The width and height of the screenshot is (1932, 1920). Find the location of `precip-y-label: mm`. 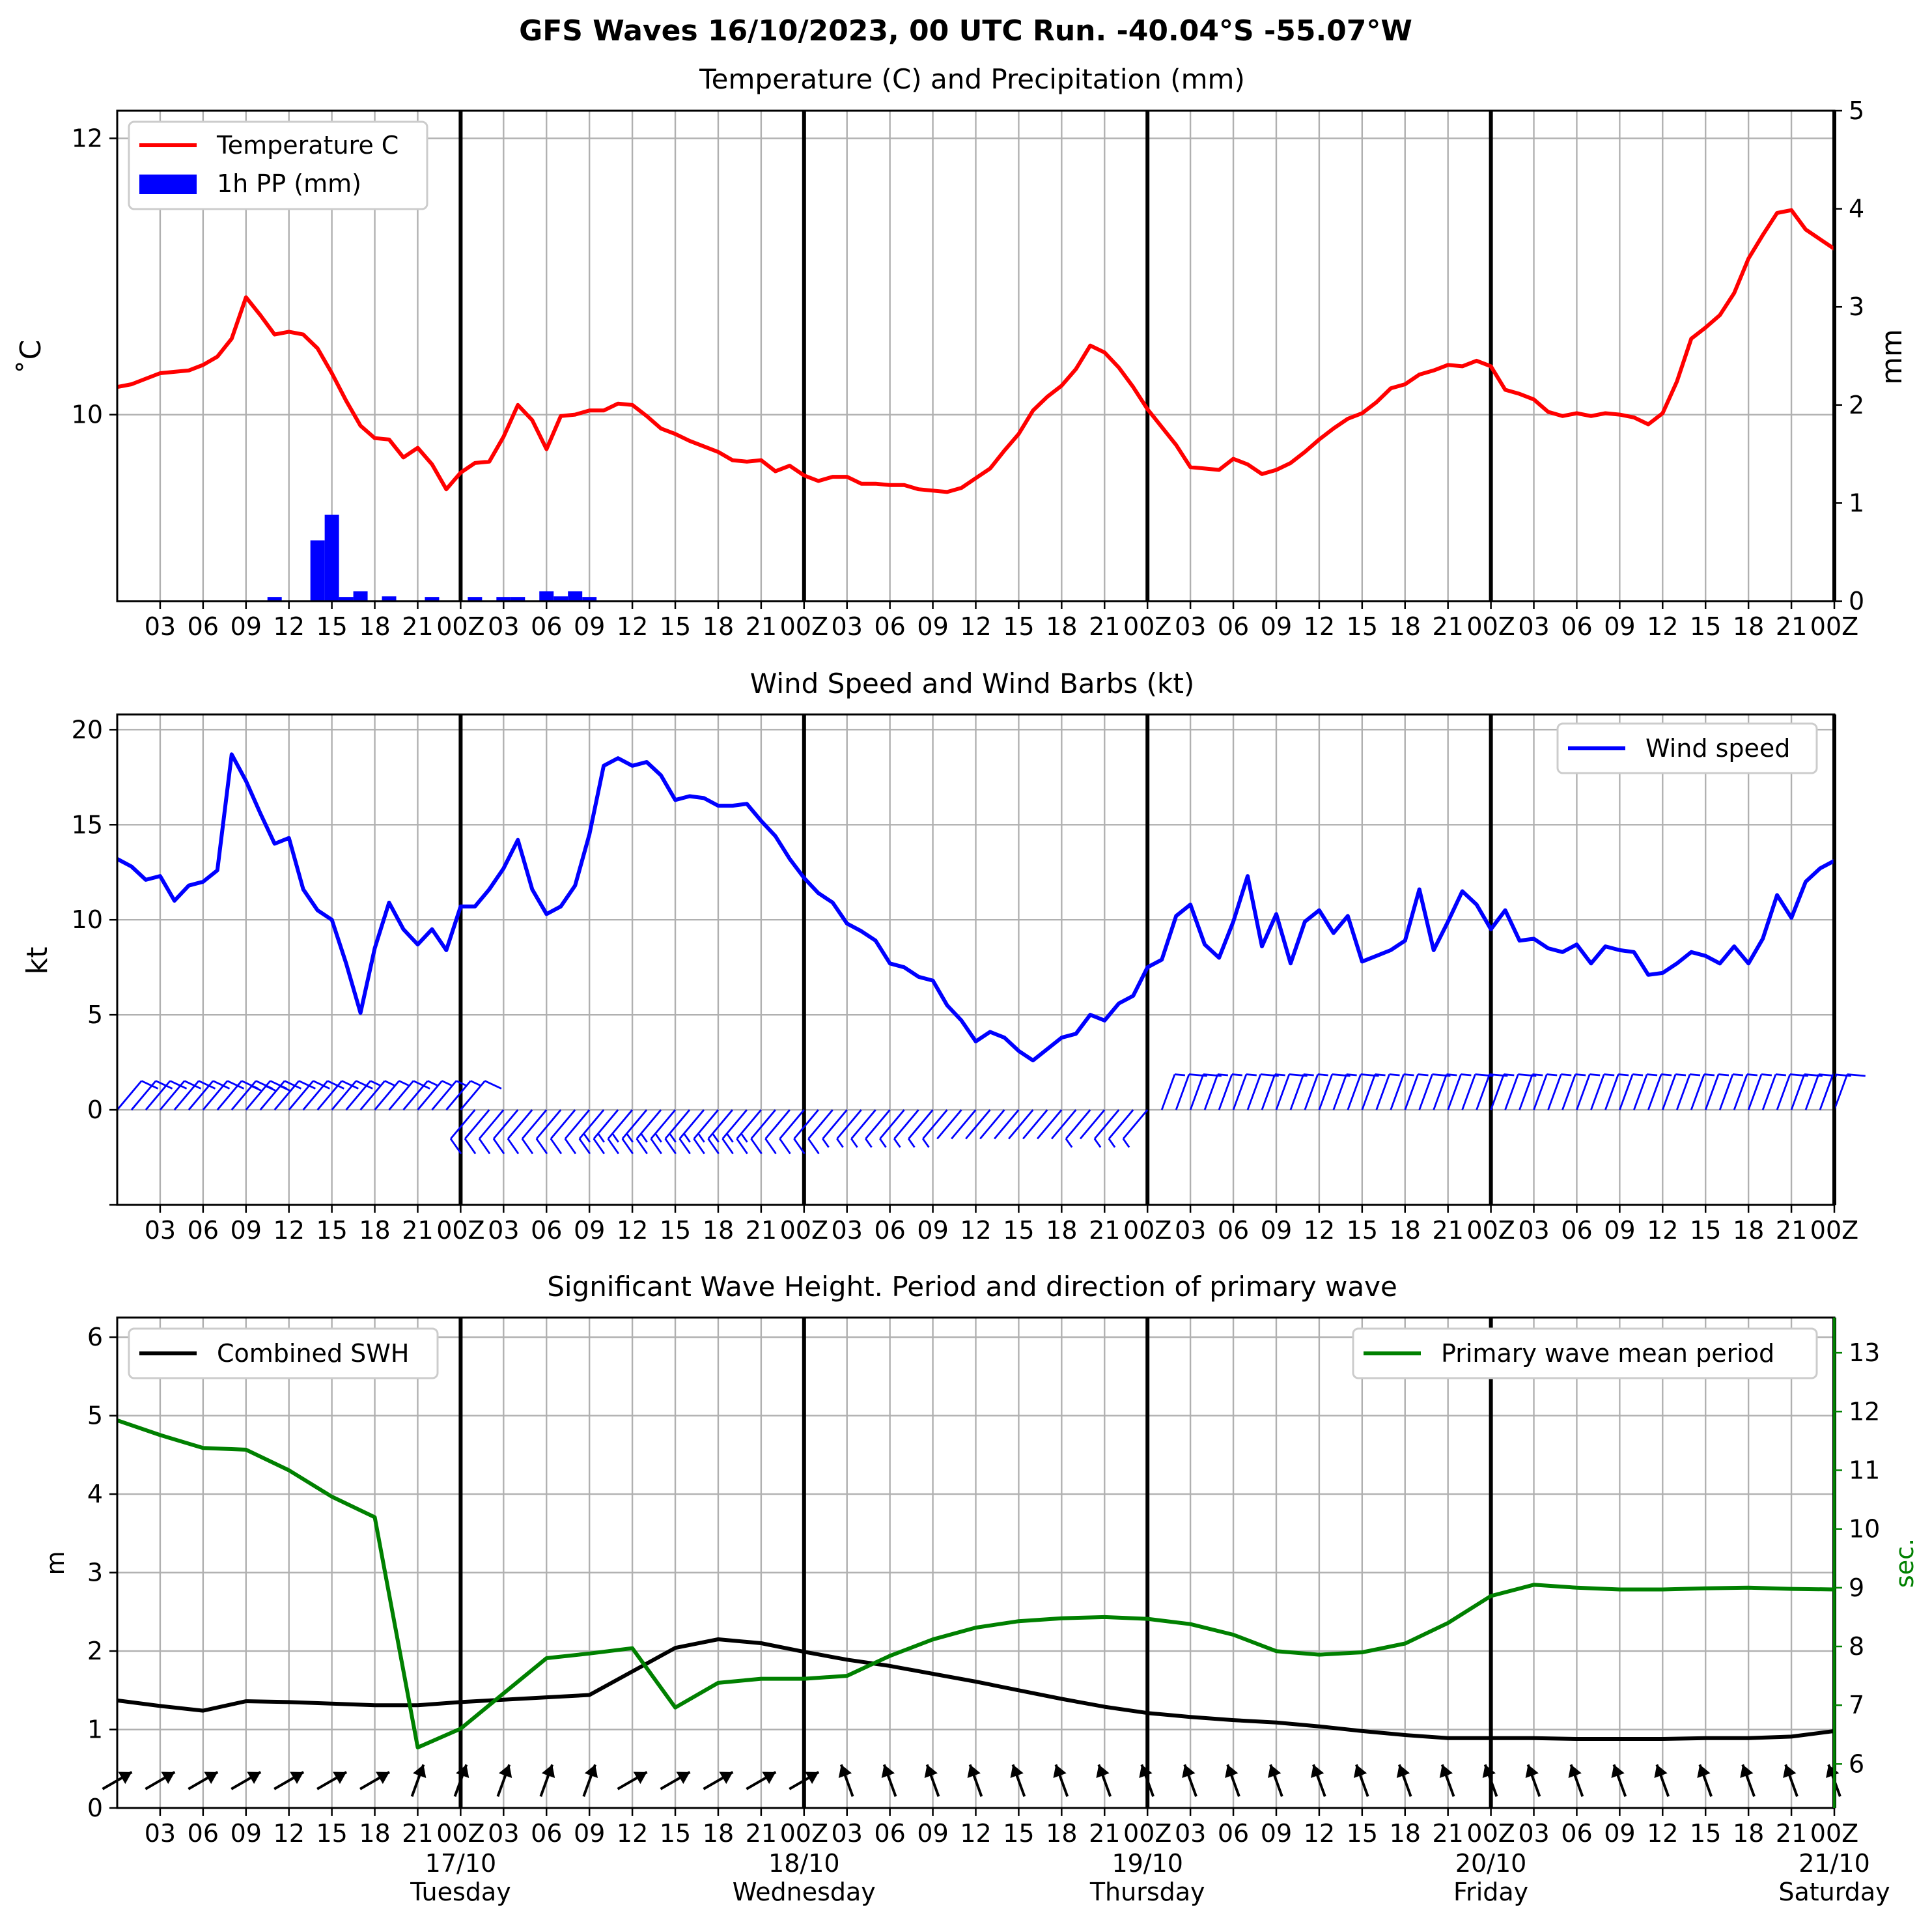

precip-y-label: mm is located at coordinates (1892, 357).